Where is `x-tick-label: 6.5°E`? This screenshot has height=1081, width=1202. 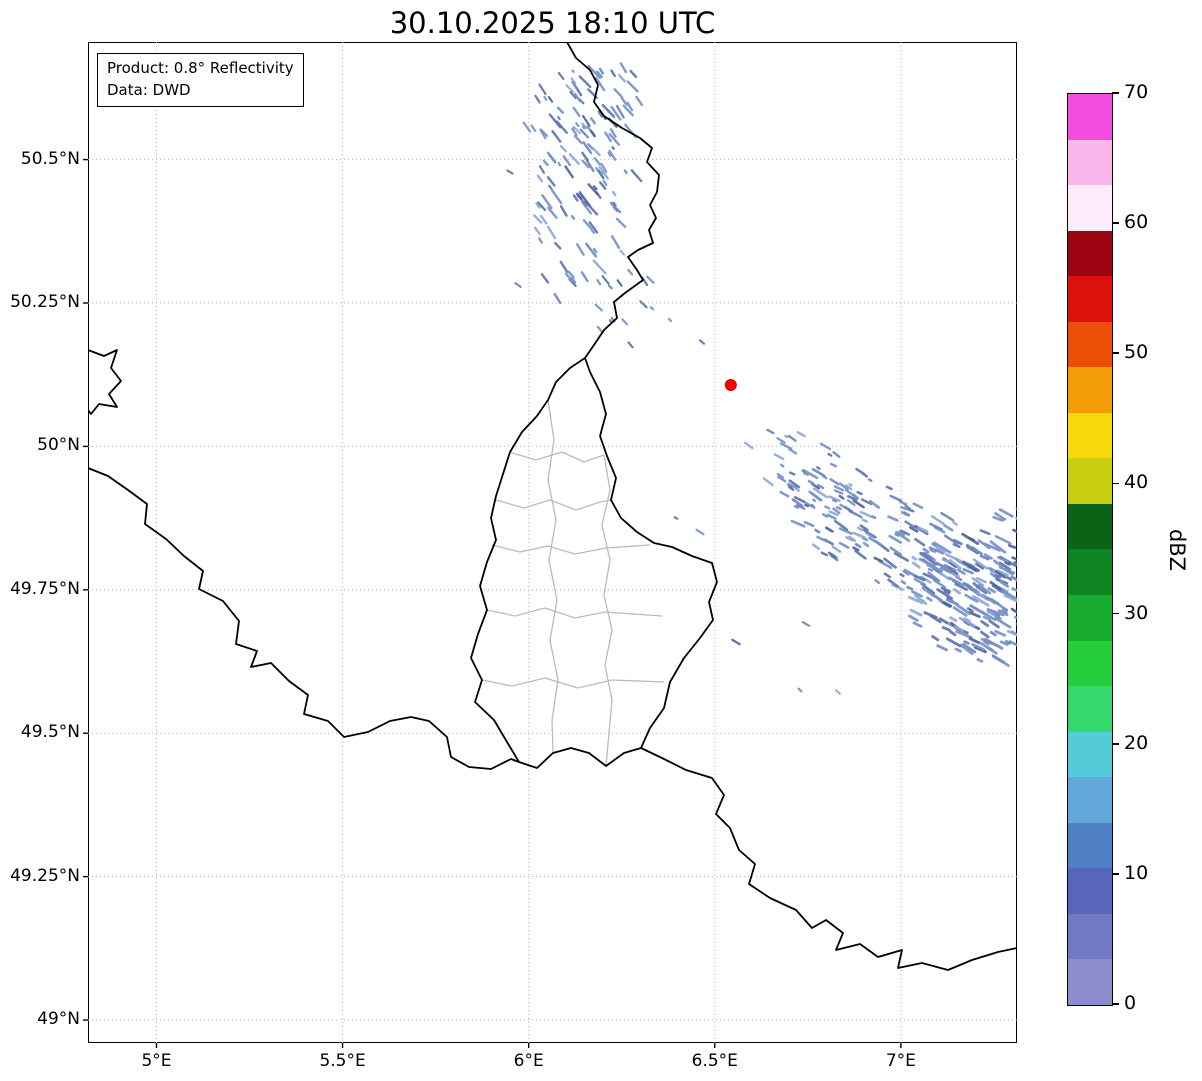
x-tick-label: 6.5°E is located at coordinates (714, 1061).